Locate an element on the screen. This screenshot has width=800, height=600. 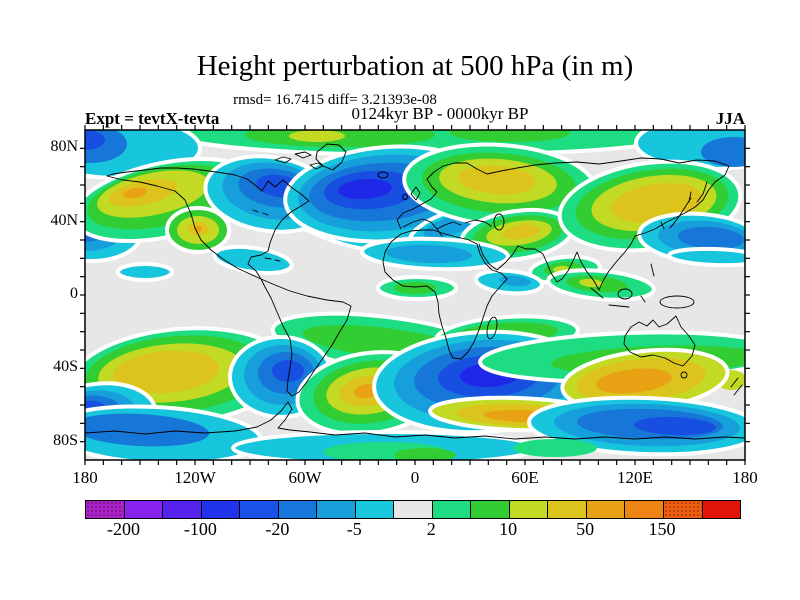
coast-new-guinea is located at coordinates (677, 302).